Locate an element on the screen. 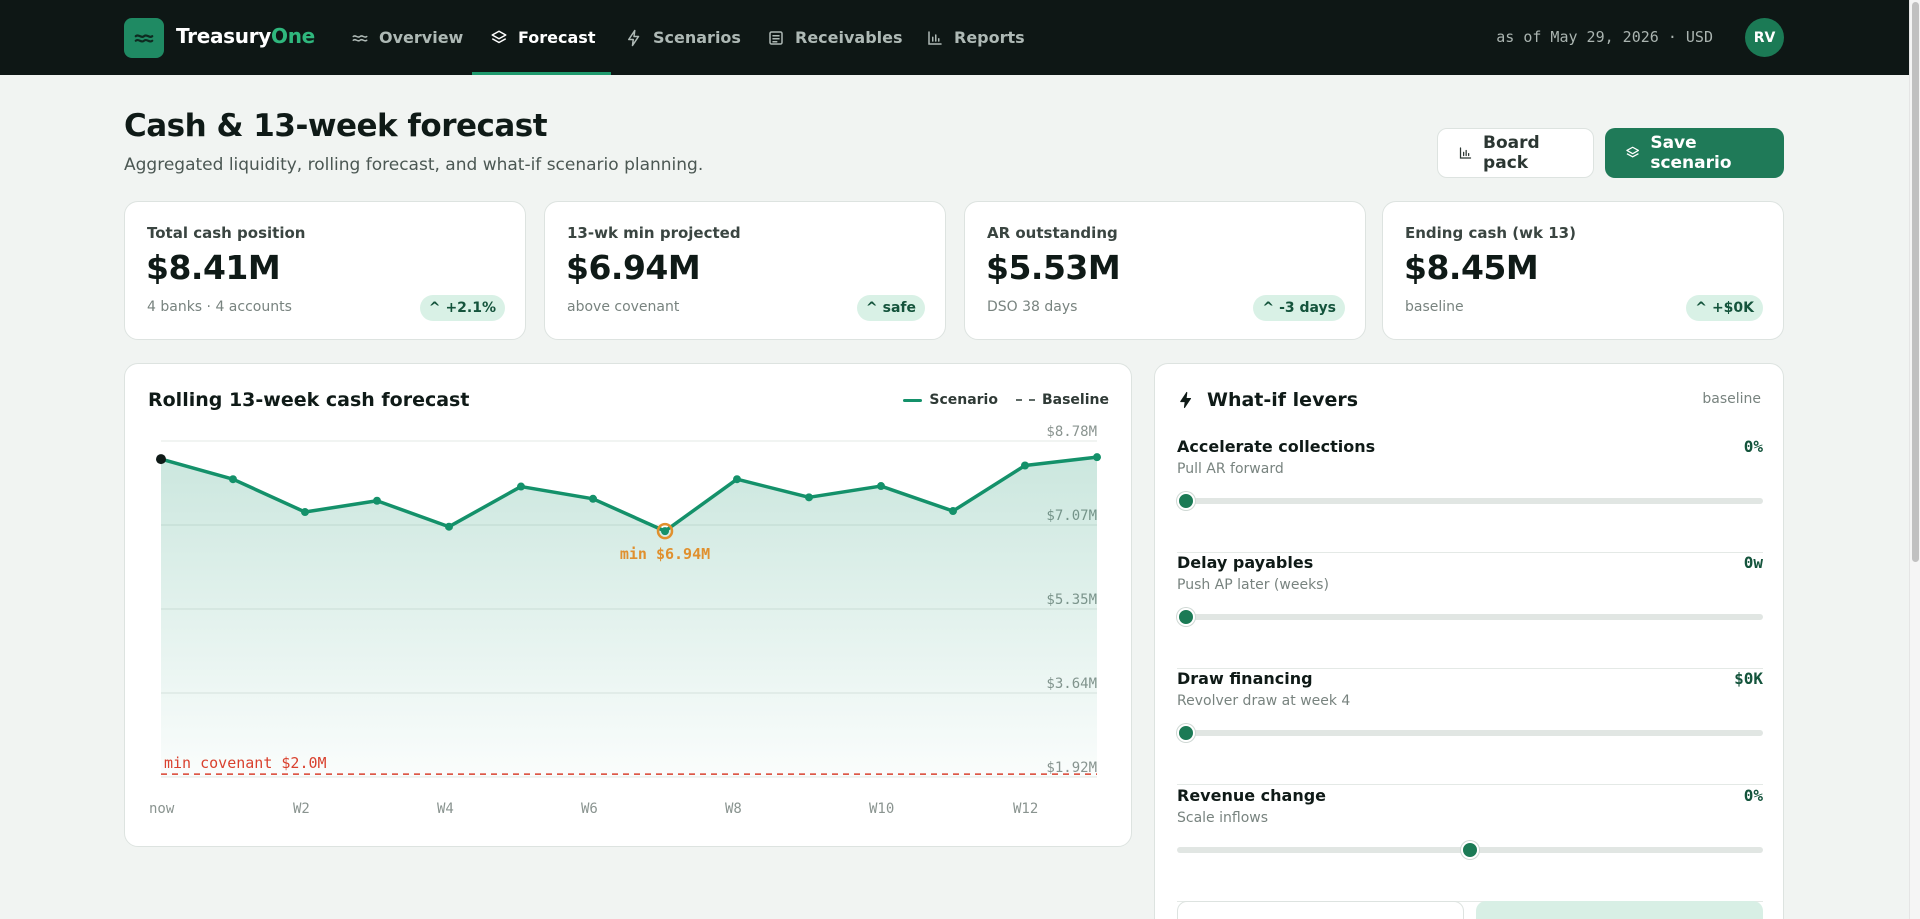  legend-item-baseline: Baseline is located at coordinates (1062, 400).